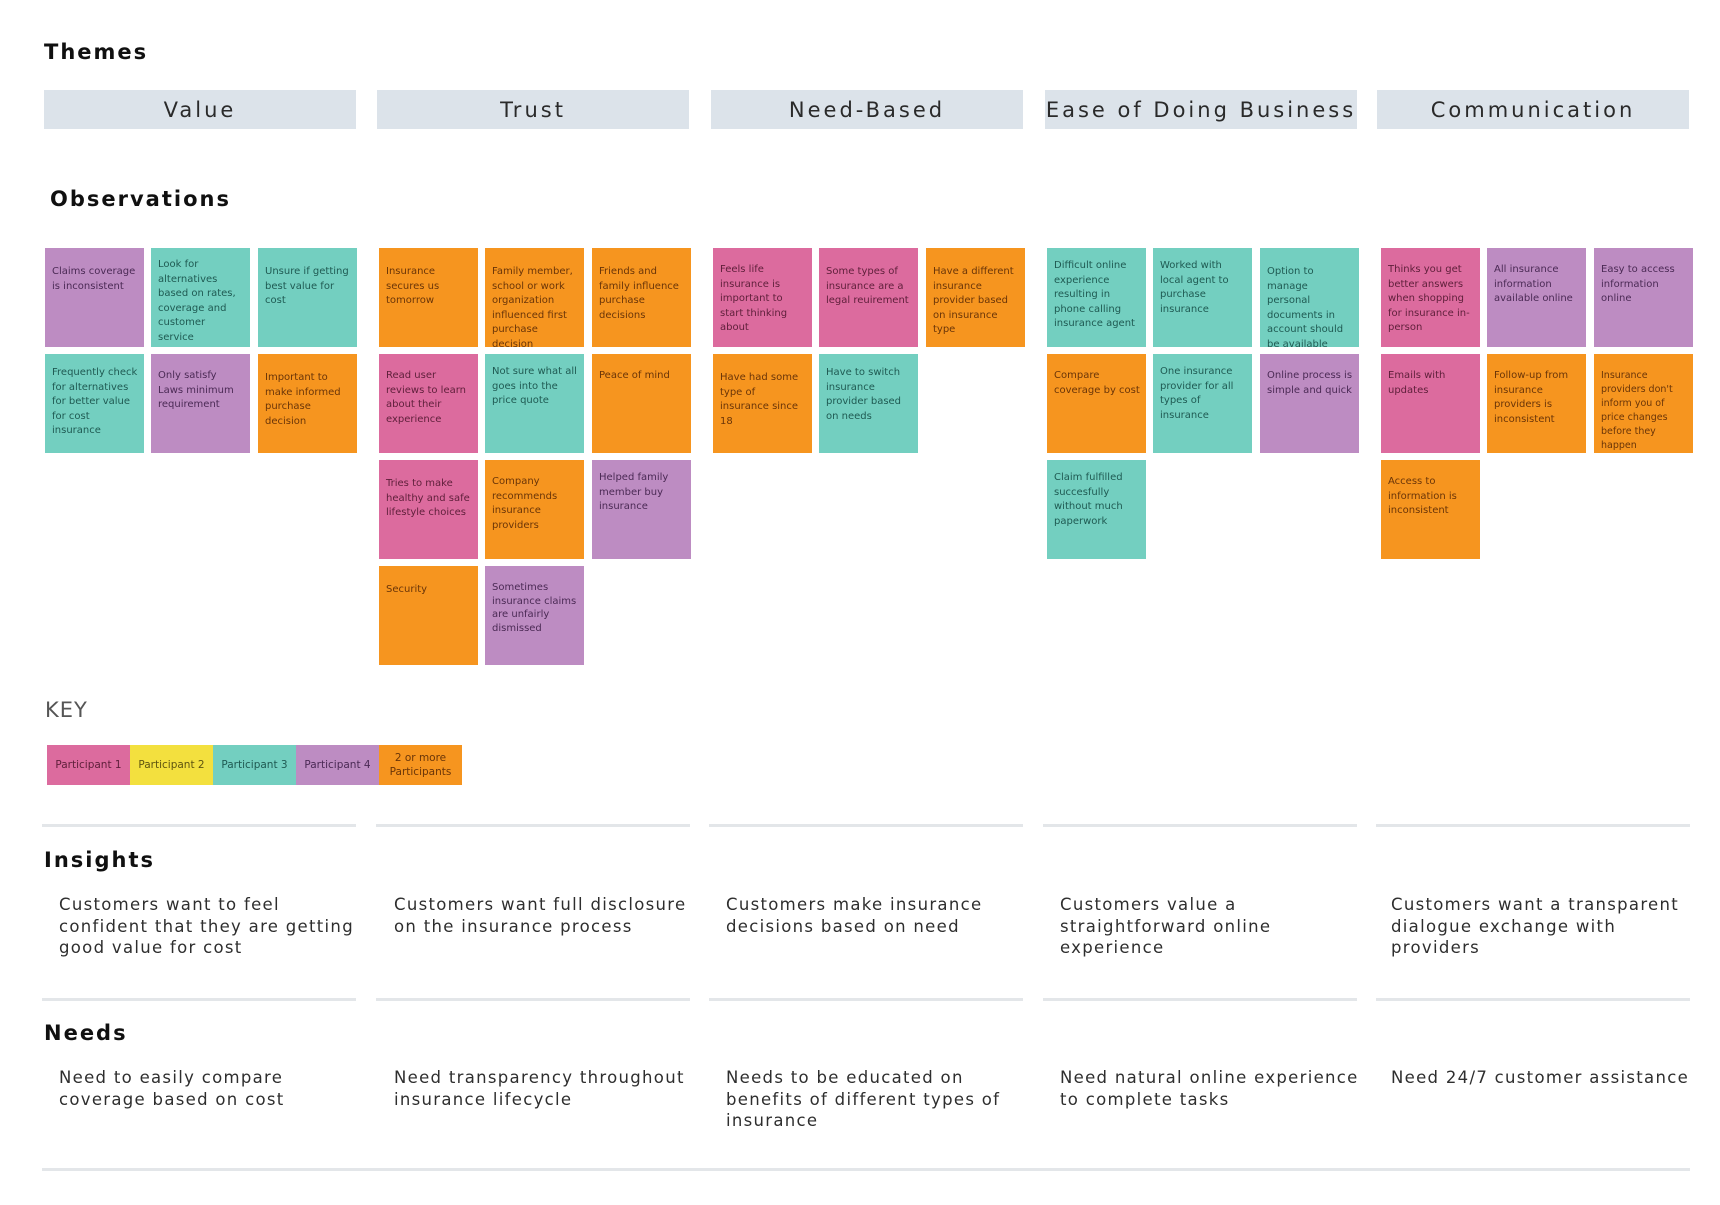  What do you see at coordinates (534, 509) in the screenshot?
I see `sticky-note: Company recommends insurance providers` at bounding box center [534, 509].